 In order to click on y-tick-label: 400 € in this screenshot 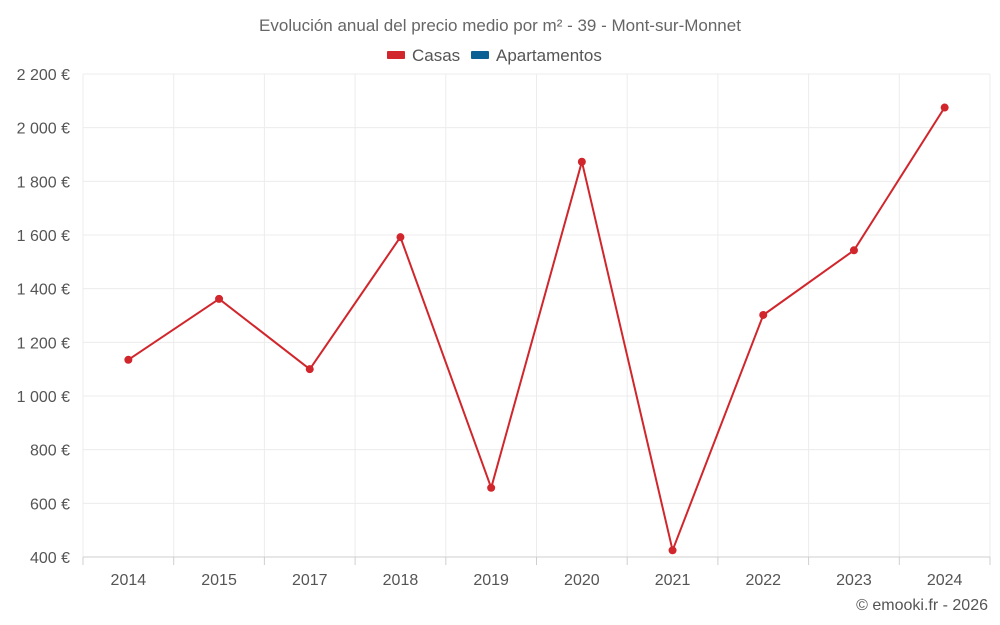, I will do `click(50, 558)`.